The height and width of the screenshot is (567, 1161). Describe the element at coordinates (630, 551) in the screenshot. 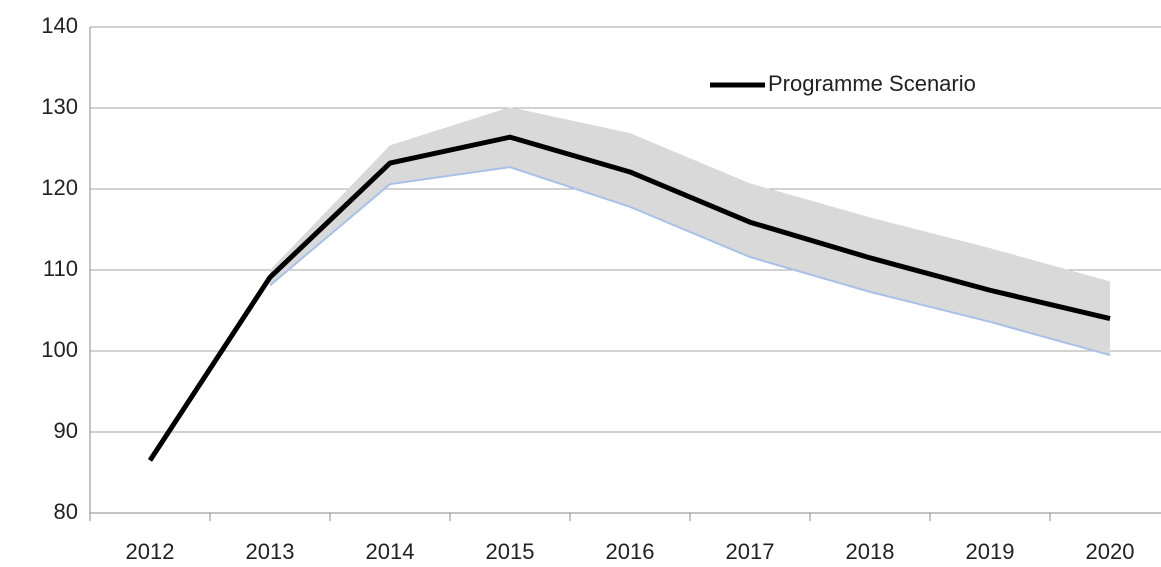

I see `x-tick-label: 2016` at that location.